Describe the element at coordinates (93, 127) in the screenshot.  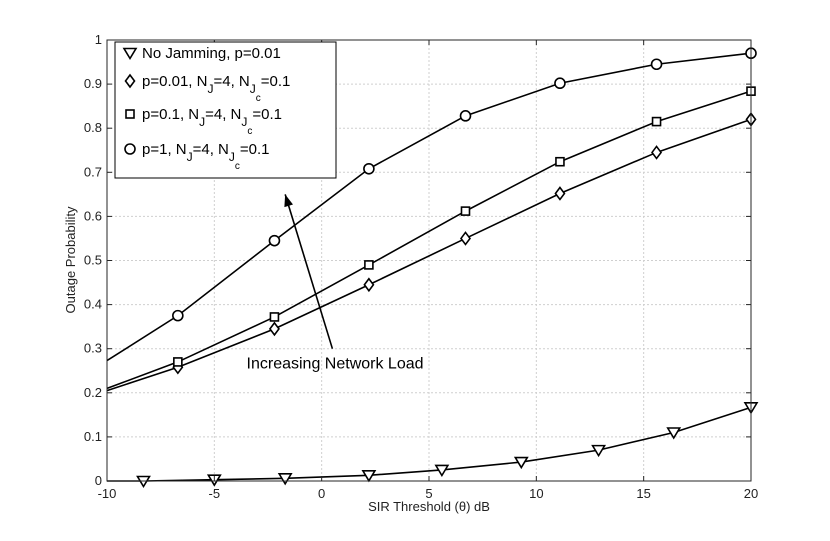
I see `y-tick-label: 0.8` at that location.